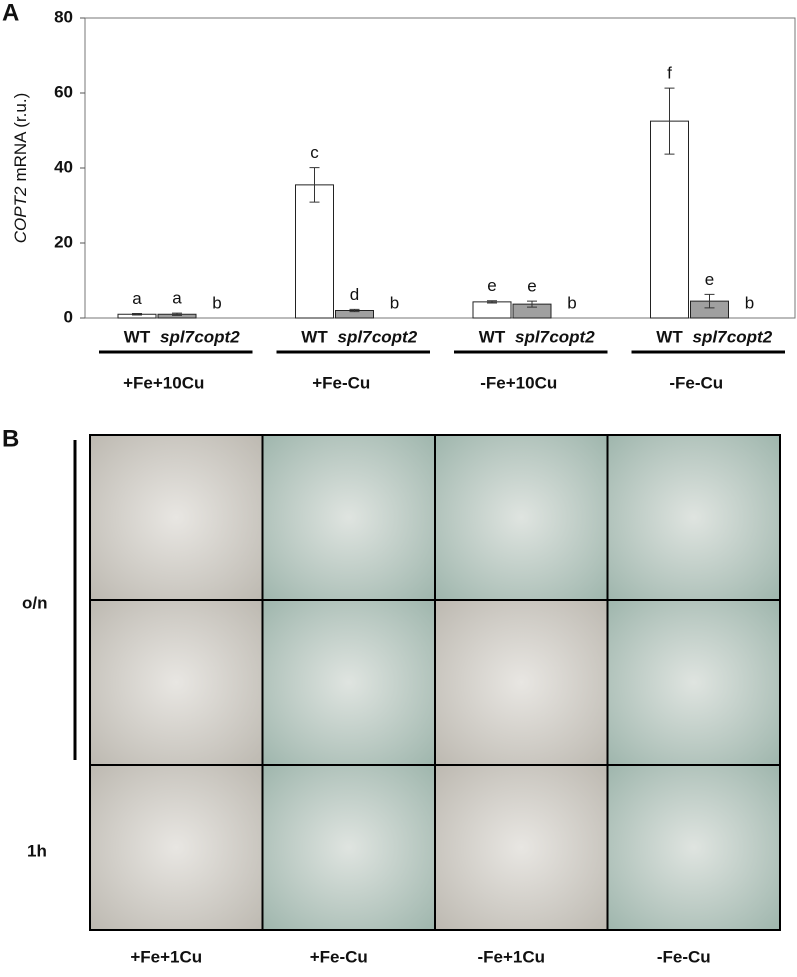 The width and height of the screenshot is (797, 977). What do you see at coordinates (339, 956) in the screenshot?
I see `column-label: +Fe-Cu` at bounding box center [339, 956].